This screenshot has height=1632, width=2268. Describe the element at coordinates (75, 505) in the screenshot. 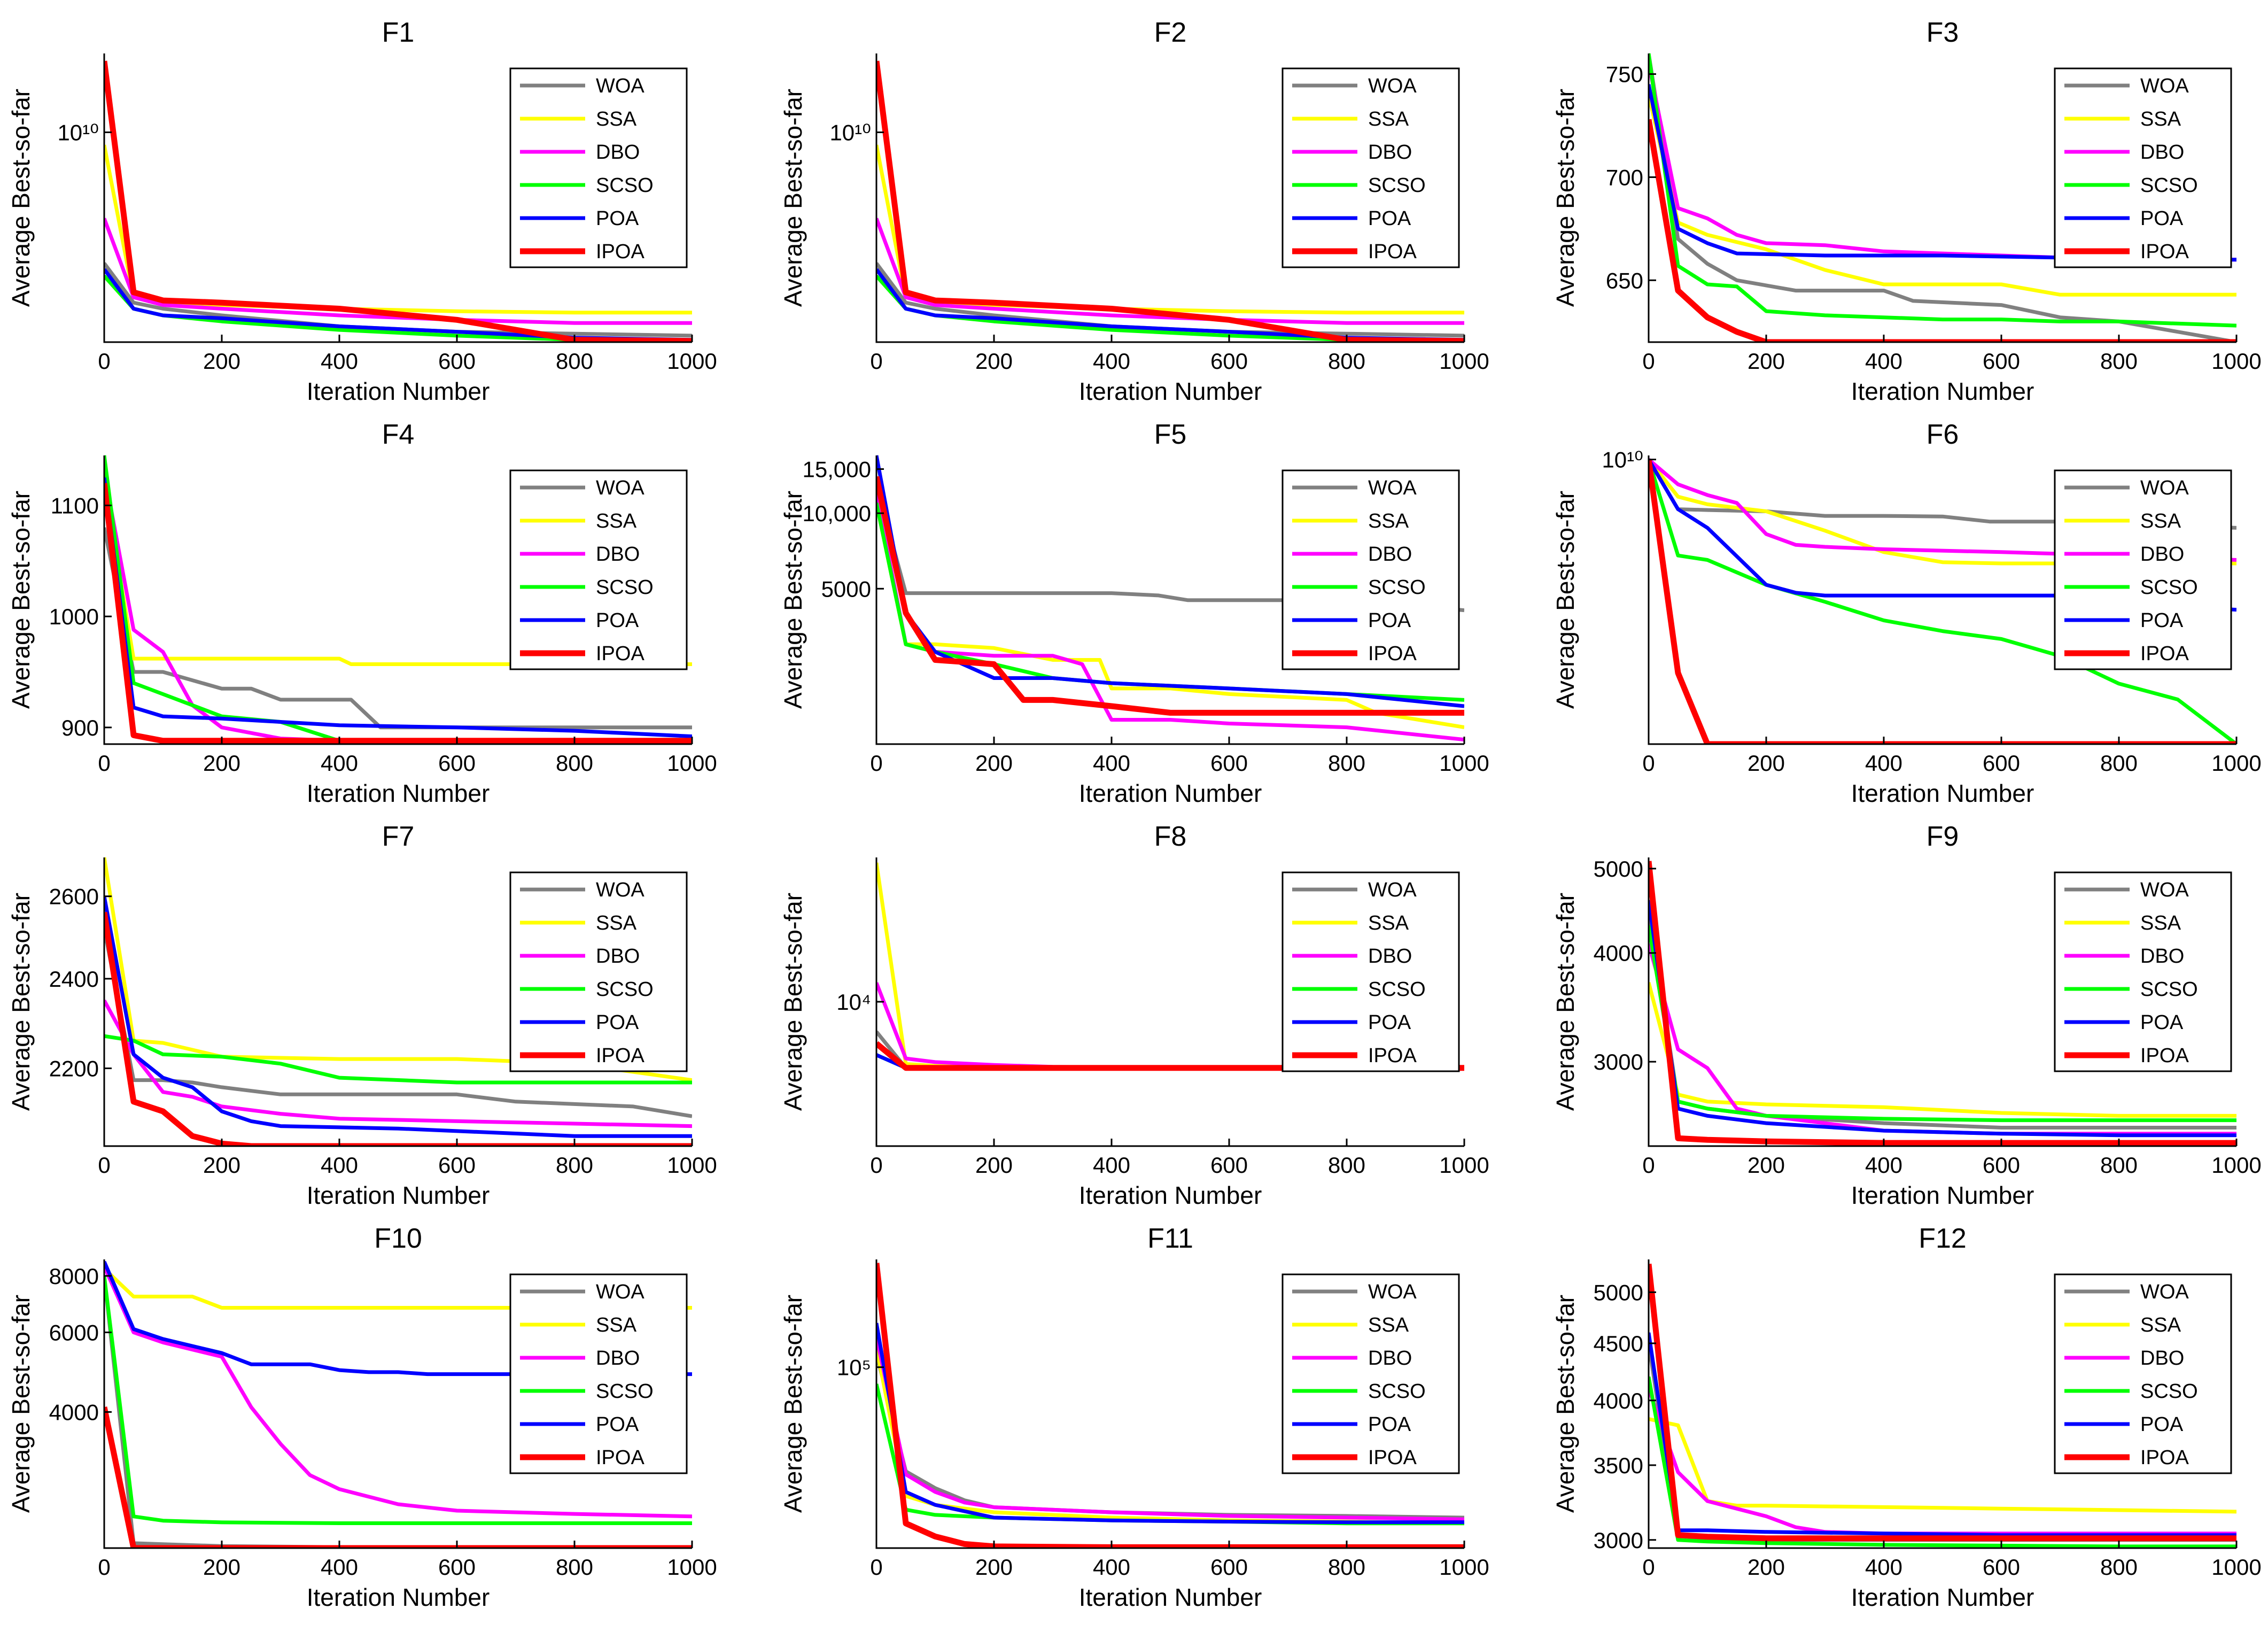

I see `y-tick-label: 1100` at that location.